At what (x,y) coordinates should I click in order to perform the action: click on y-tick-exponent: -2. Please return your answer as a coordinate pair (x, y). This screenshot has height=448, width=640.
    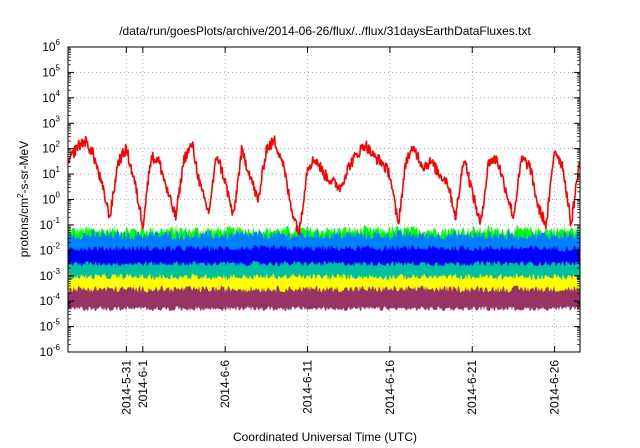
    Looking at the image, I should click on (57, 245).